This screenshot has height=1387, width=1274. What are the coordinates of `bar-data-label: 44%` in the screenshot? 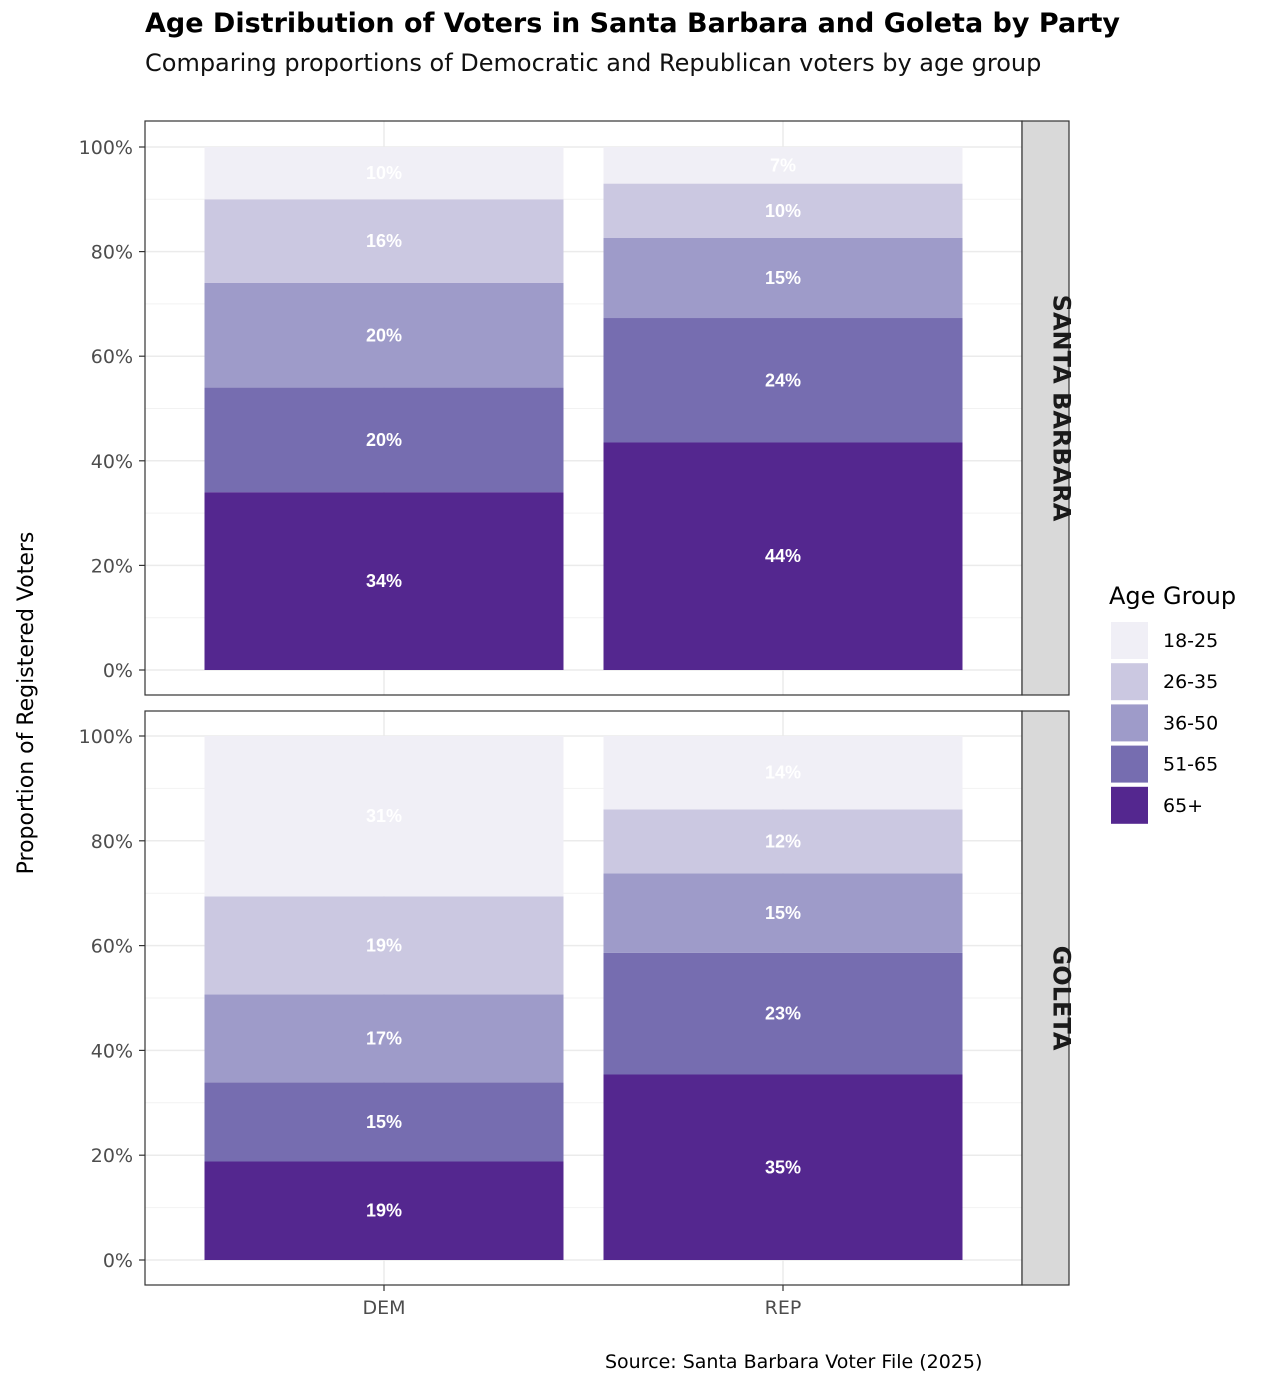 It's located at (783, 556).